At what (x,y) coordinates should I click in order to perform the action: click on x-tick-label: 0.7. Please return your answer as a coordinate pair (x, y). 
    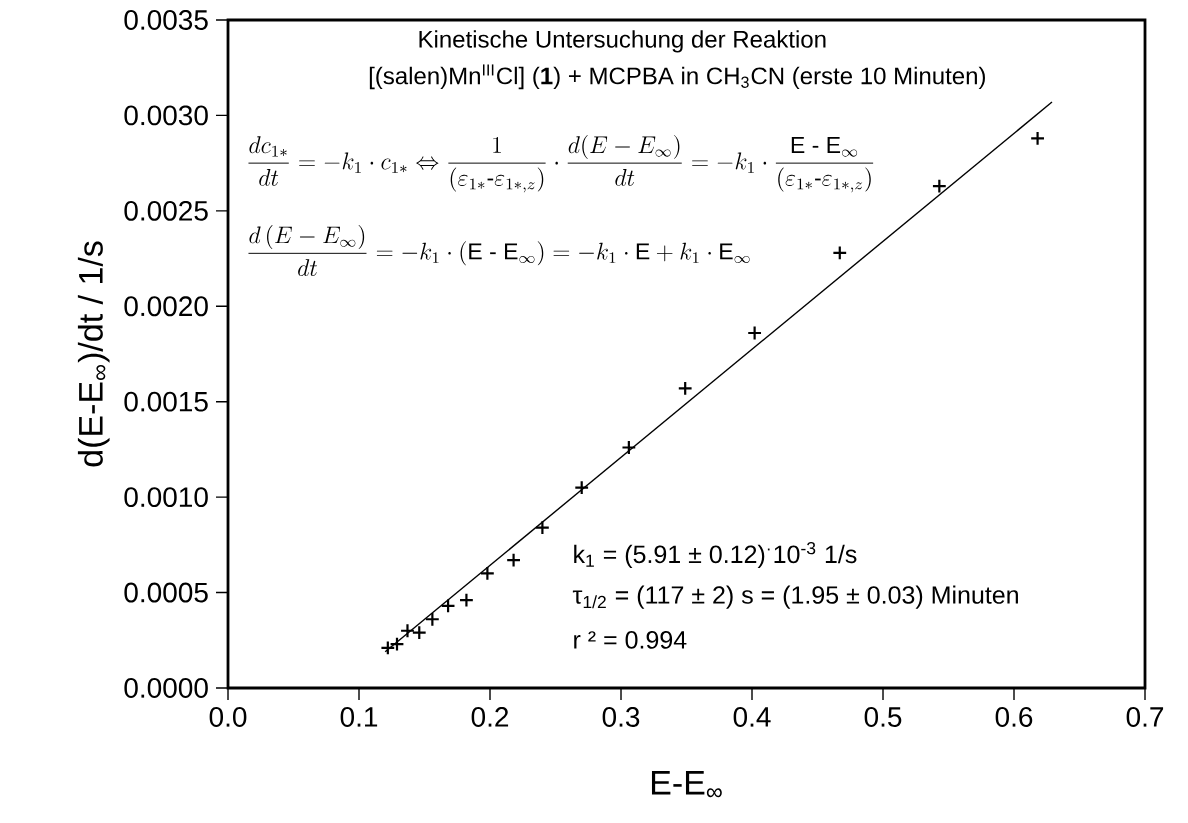
    Looking at the image, I should click on (1145, 717).